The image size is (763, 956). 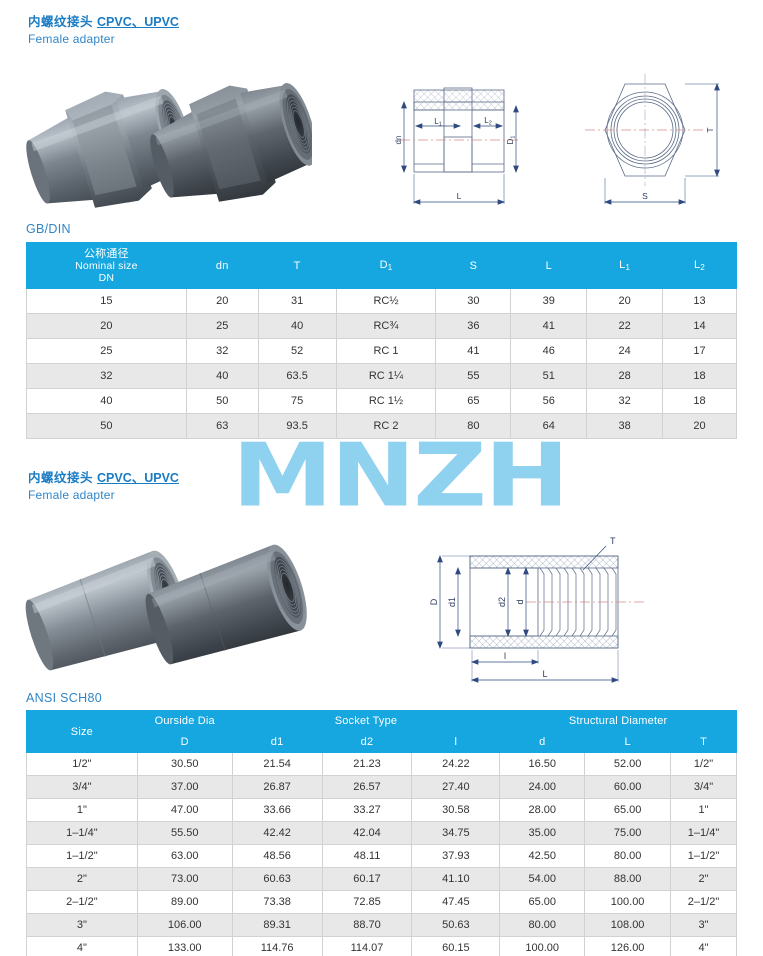 I want to click on table-cell: 47.45, so click(x=456, y=902).